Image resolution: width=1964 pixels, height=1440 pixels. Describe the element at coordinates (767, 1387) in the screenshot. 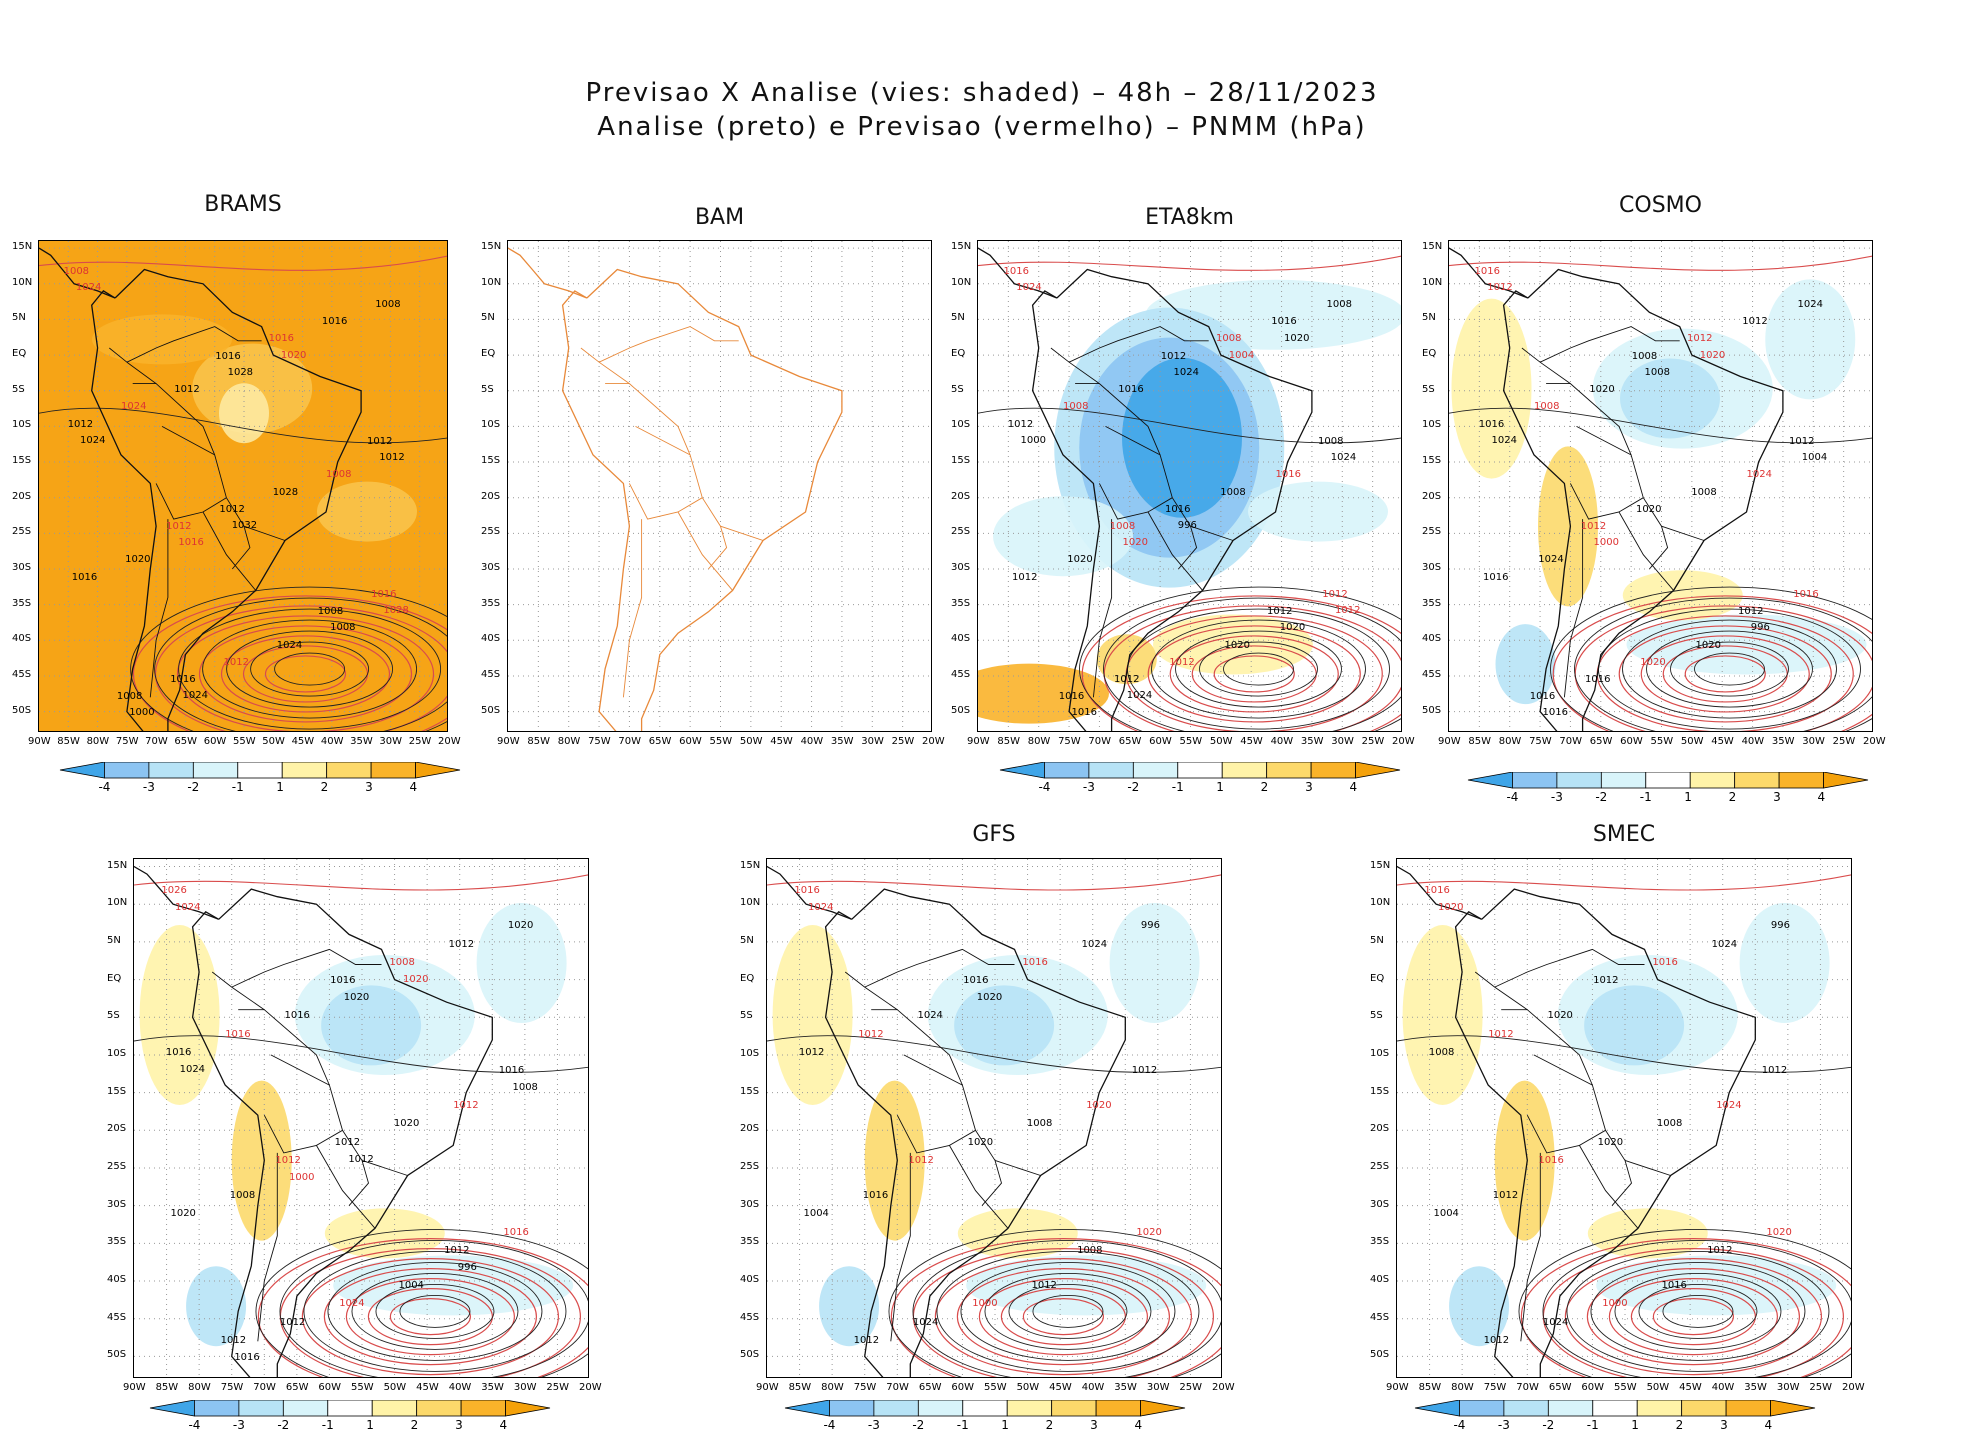

I see `lon-tick-label: 90W` at that location.